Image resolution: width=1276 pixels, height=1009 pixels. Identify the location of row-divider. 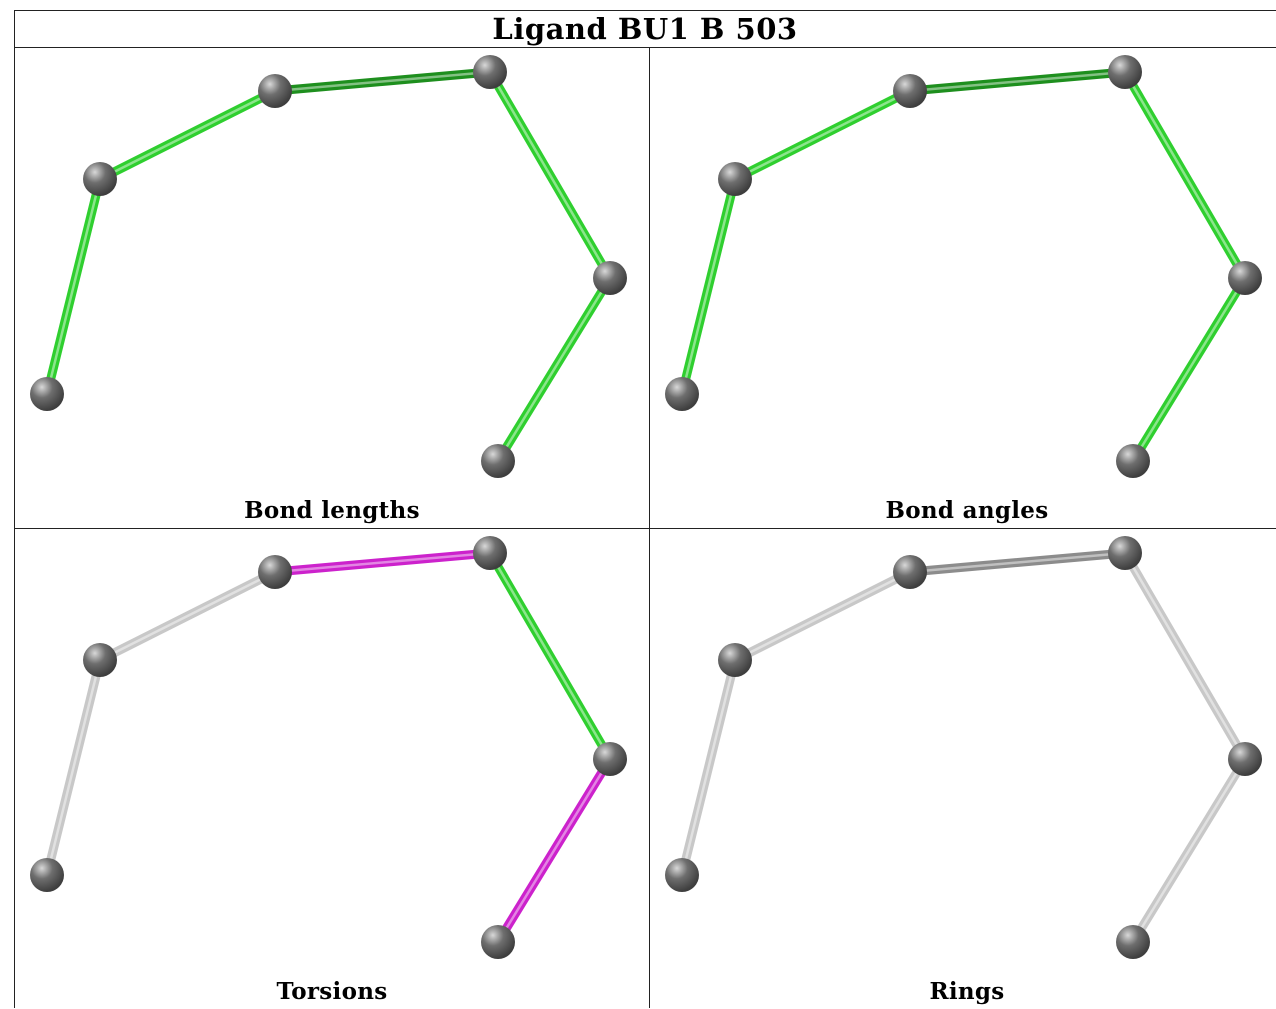
(645, 528).